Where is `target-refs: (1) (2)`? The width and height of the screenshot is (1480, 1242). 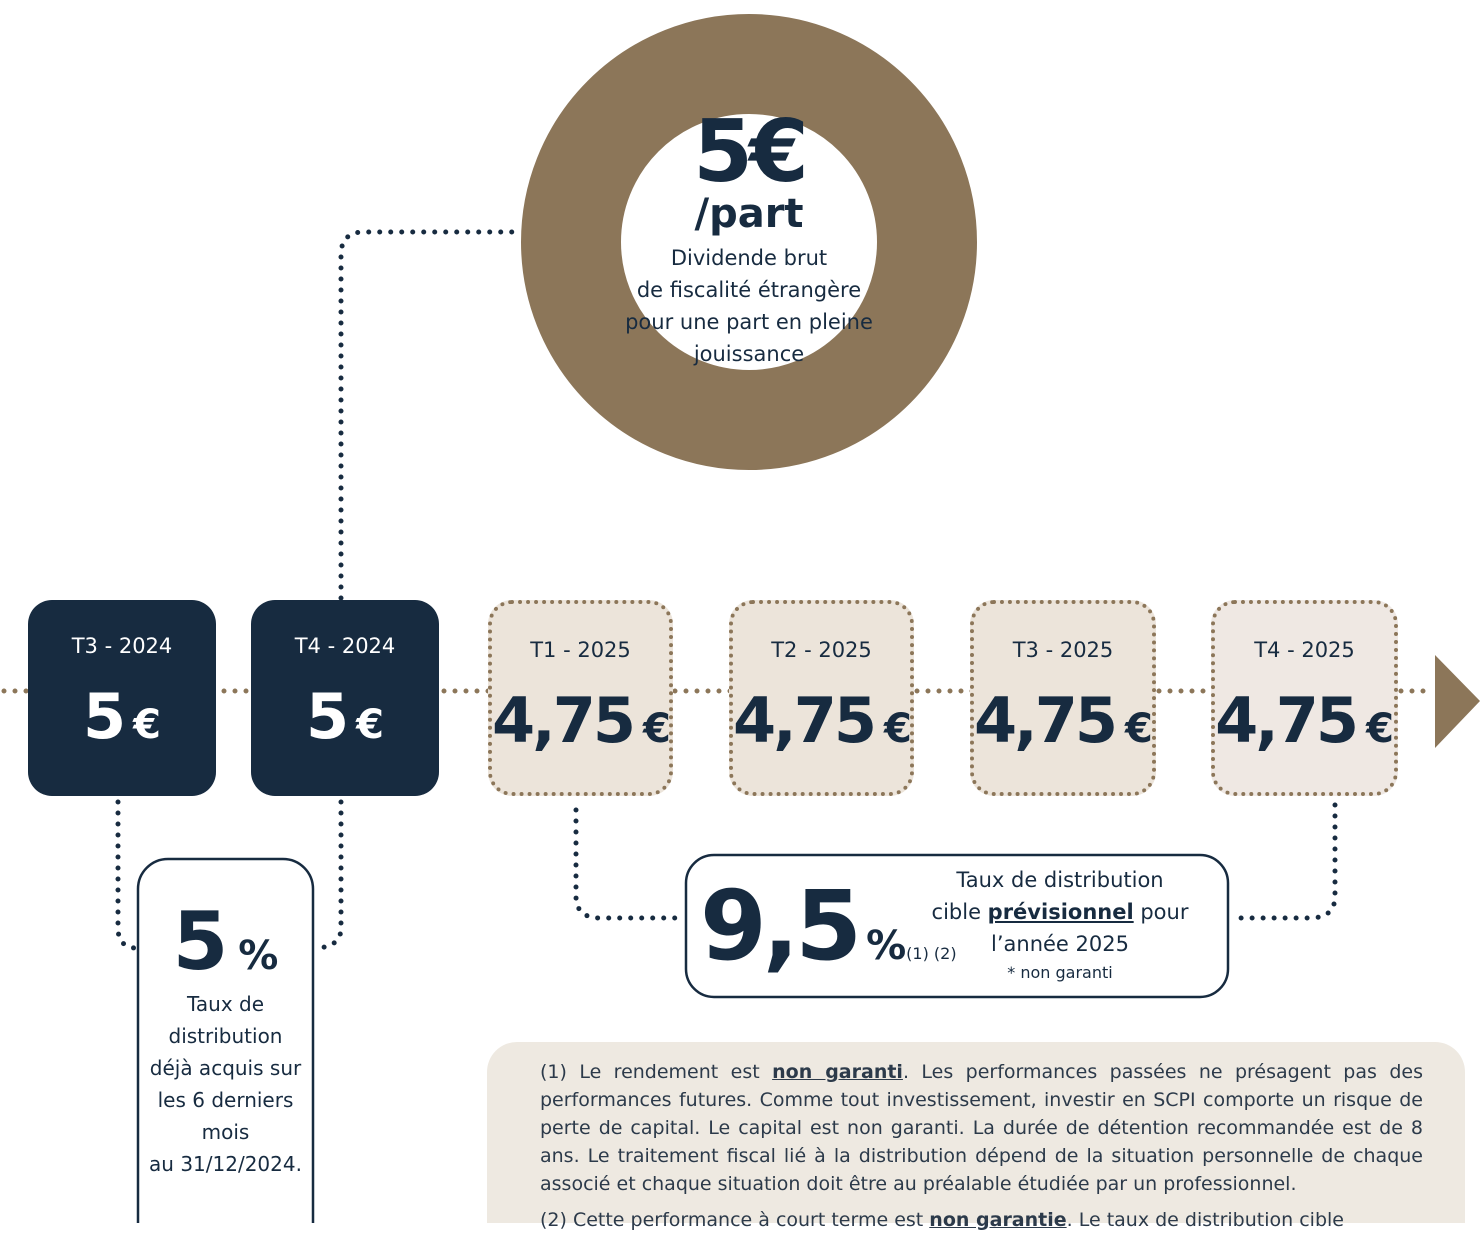
target-refs: (1) (2) is located at coordinates (931, 953).